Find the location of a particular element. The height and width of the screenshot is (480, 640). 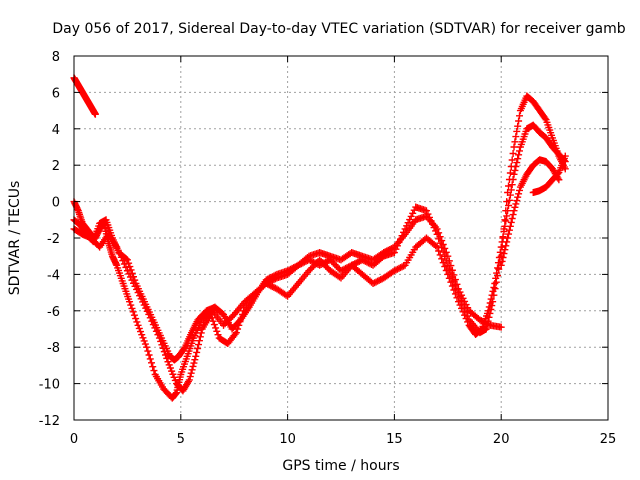

y-tick-label: -10 is located at coordinates (49, 385).